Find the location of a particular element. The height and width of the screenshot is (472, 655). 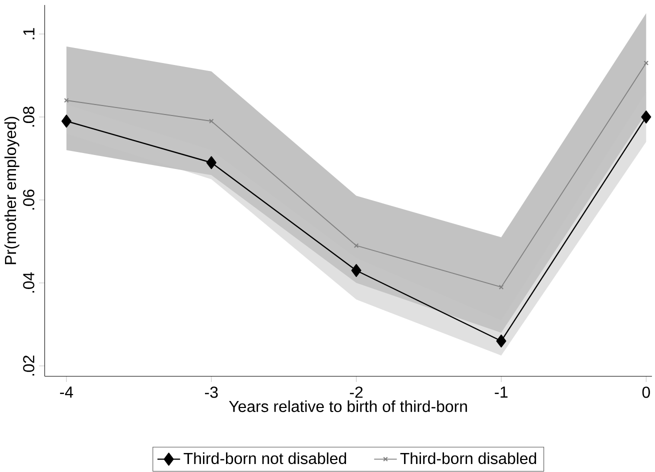

x-tick-label: -2 is located at coordinates (356, 392).